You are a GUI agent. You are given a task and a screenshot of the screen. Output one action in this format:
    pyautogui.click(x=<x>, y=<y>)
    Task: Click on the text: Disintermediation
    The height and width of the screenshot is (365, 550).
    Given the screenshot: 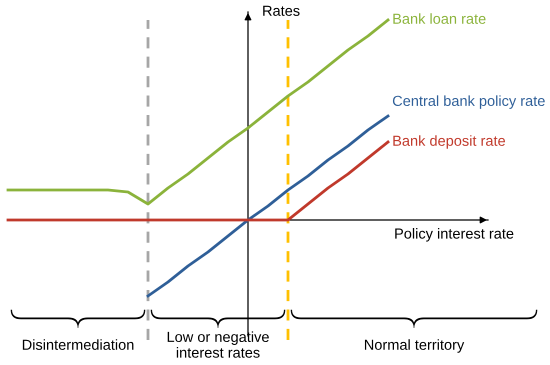 What is the action you would take?
    pyautogui.click(x=78, y=344)
    